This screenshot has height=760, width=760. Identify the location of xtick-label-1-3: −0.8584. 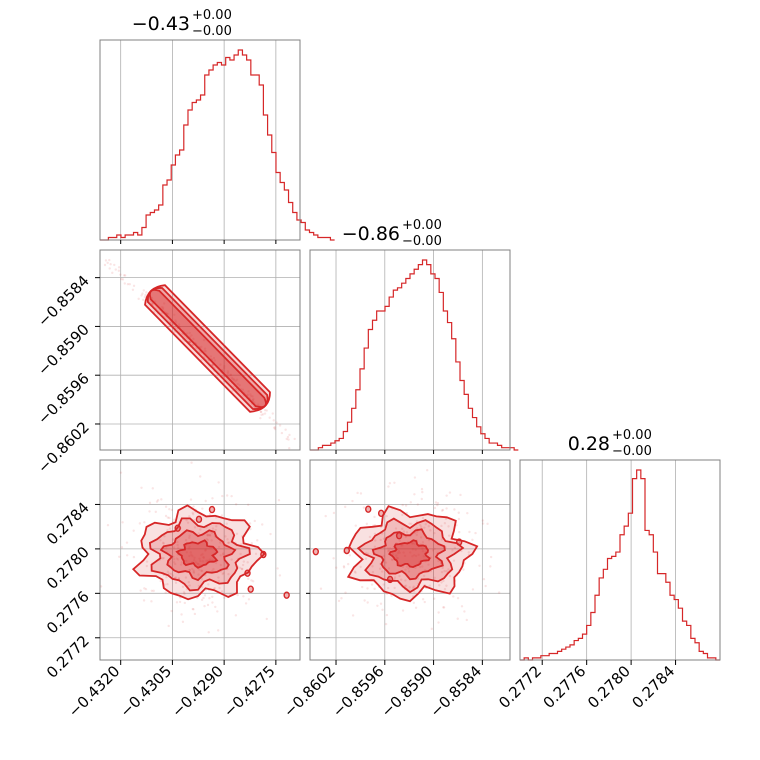
(455, 691).